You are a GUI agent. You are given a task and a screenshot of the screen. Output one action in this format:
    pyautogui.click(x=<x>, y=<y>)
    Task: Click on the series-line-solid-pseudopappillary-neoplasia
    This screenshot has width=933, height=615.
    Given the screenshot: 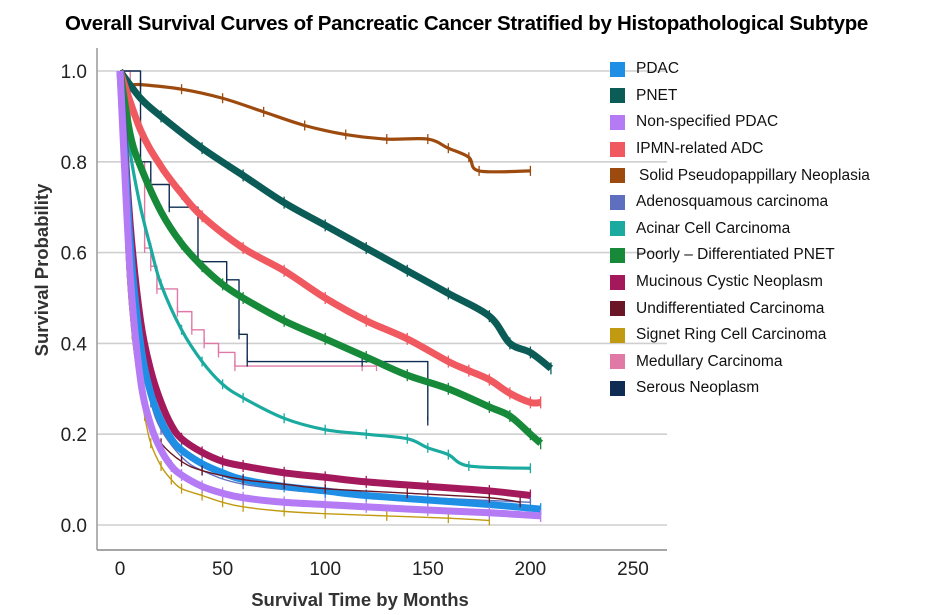 What is the action you would take?
    pyautogui.click(x=324, y=122)
    